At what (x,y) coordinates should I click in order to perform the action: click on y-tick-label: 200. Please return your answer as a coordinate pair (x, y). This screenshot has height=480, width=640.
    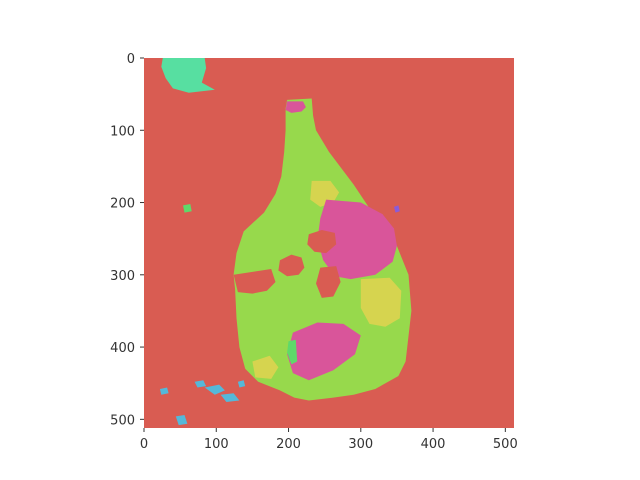
    Looking at the image, I should click on (122, 204).